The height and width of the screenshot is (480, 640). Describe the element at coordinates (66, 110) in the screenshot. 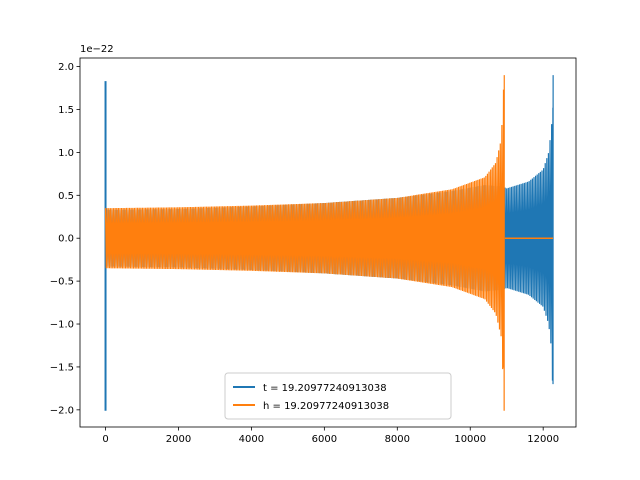

I see `y-tick-label: 1.5` at that location.